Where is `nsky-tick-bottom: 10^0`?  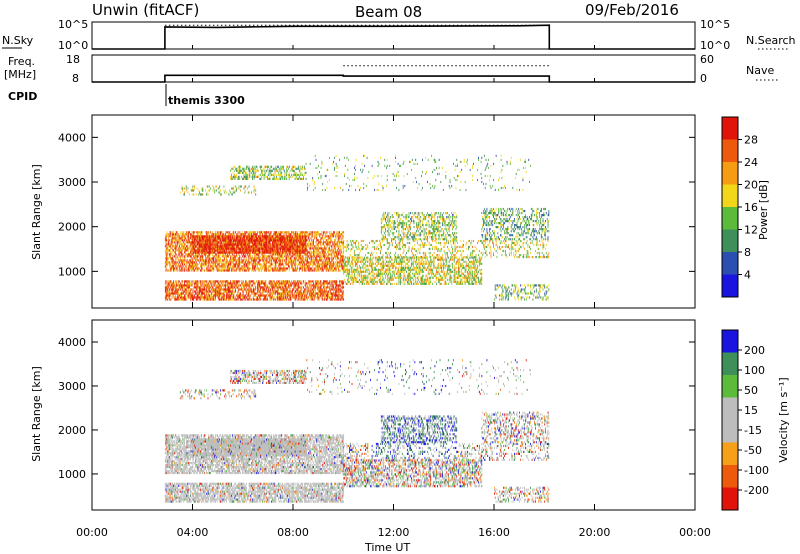 nsky-tick-bottom: 10^0 is located at coordinates (73, 45).